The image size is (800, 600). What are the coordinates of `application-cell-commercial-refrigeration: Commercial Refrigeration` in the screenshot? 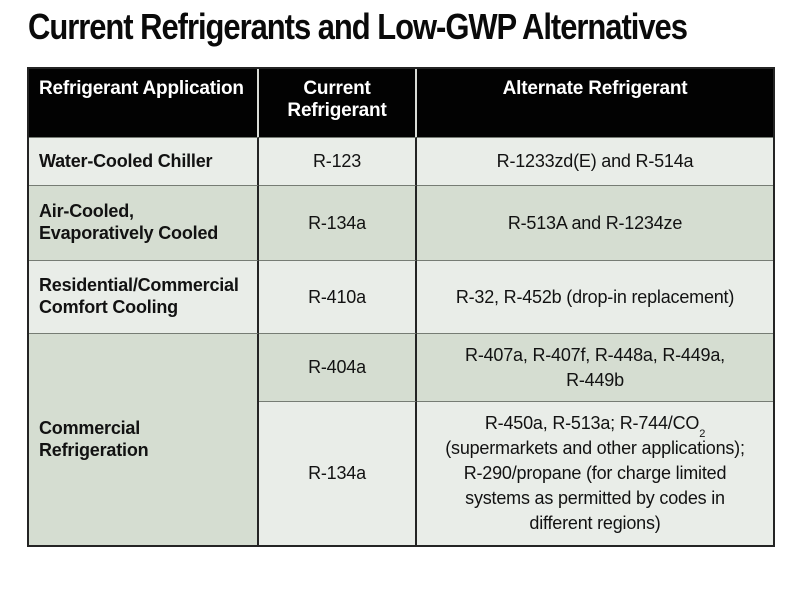 It's located at (144, 439).